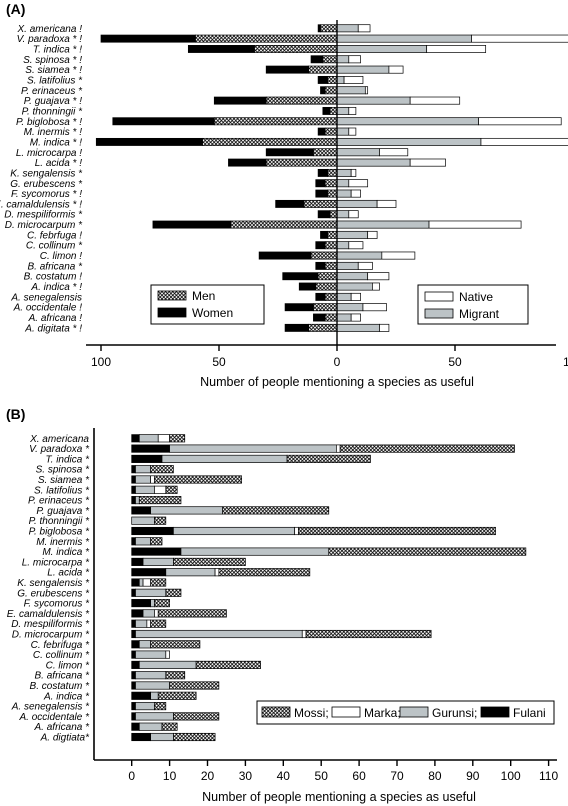 The height and width of the screenshot is (806, 568). I want to click on species-label-a-12: L. microcarpa !, so click(49, 153).